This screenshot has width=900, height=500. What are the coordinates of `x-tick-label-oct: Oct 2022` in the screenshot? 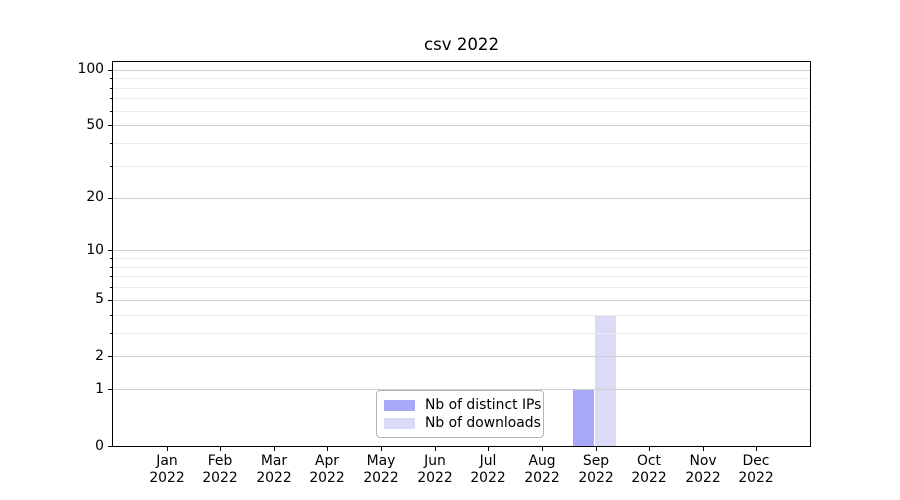 It's located at (649, 469).